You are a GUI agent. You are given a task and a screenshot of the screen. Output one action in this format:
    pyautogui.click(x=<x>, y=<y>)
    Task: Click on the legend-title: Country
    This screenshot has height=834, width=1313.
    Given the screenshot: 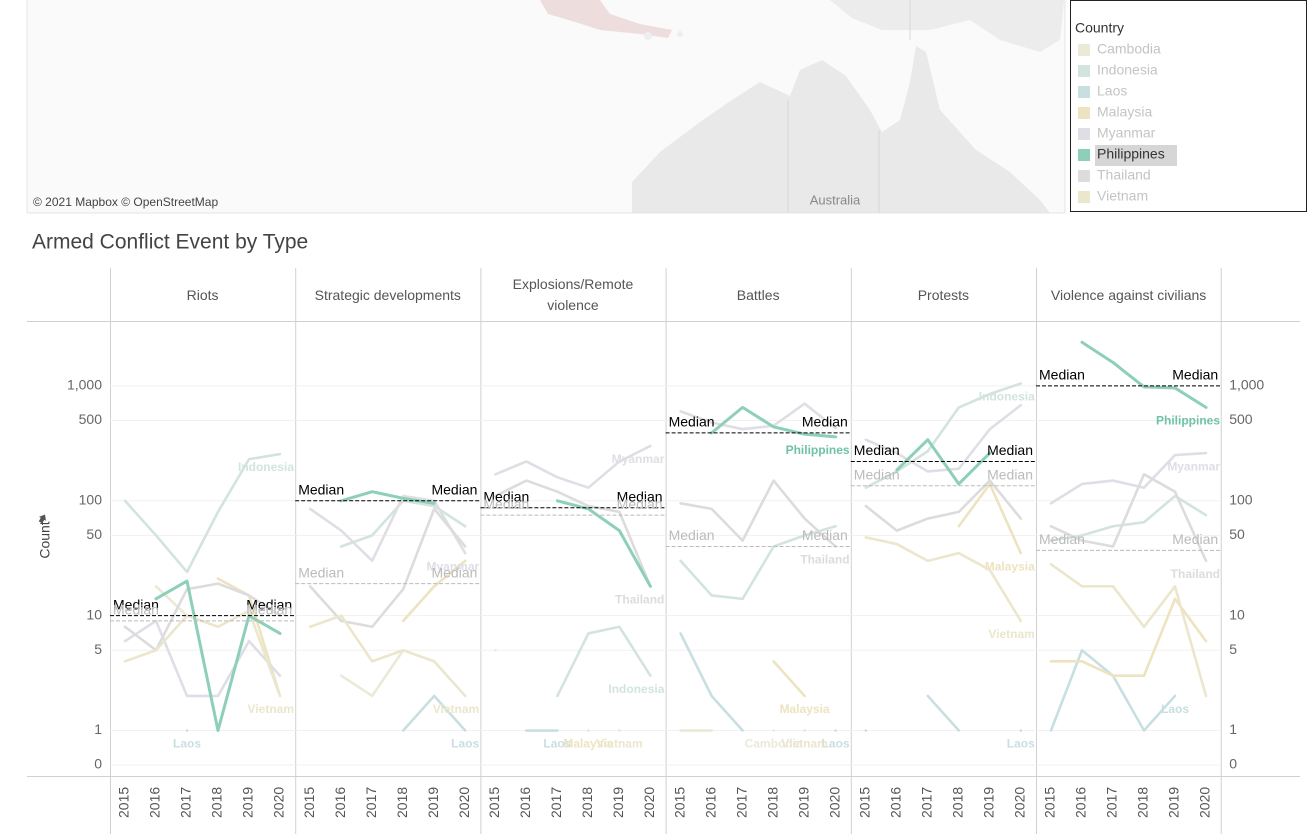 What is the action you would take?
    pyautogui.click(x=1099, y=28)
    